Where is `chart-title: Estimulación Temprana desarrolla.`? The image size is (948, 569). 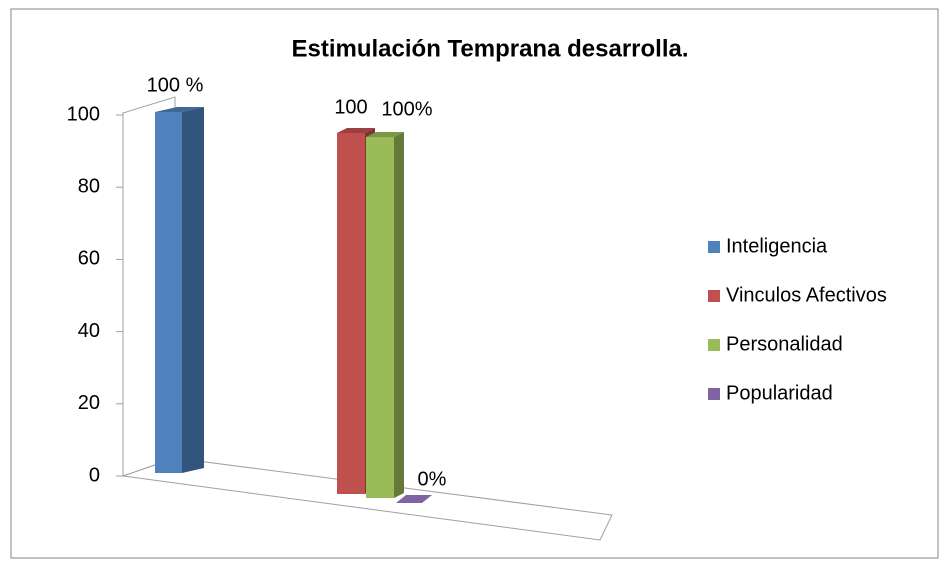 chart-title: Estimulación Temprana desarrolla. is located at coordinates (489, 48).